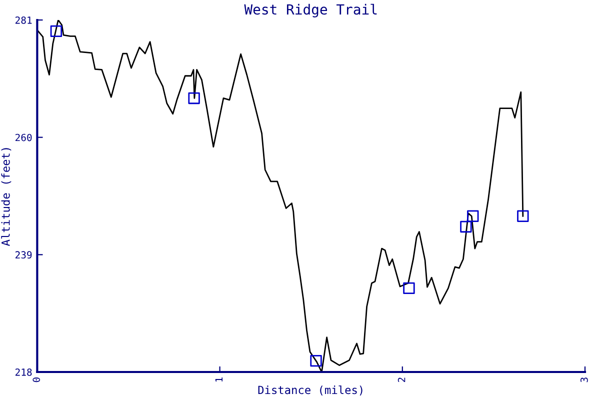 This screenshot has height=400, width=600. Describe the element at coordinates (24, 20) in the screenshot. I see `y-tick-label: 281` at that location.